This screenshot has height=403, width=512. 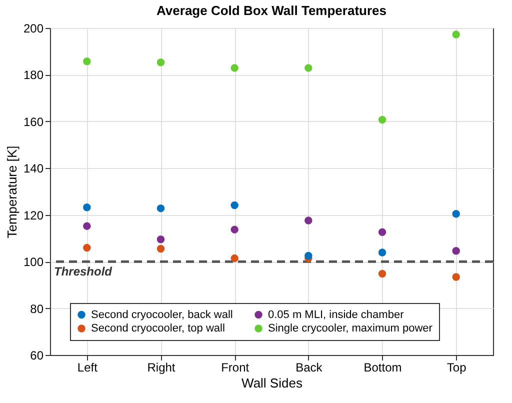 I want to click on x-tick-label: Left, so click(x=87, y=367).